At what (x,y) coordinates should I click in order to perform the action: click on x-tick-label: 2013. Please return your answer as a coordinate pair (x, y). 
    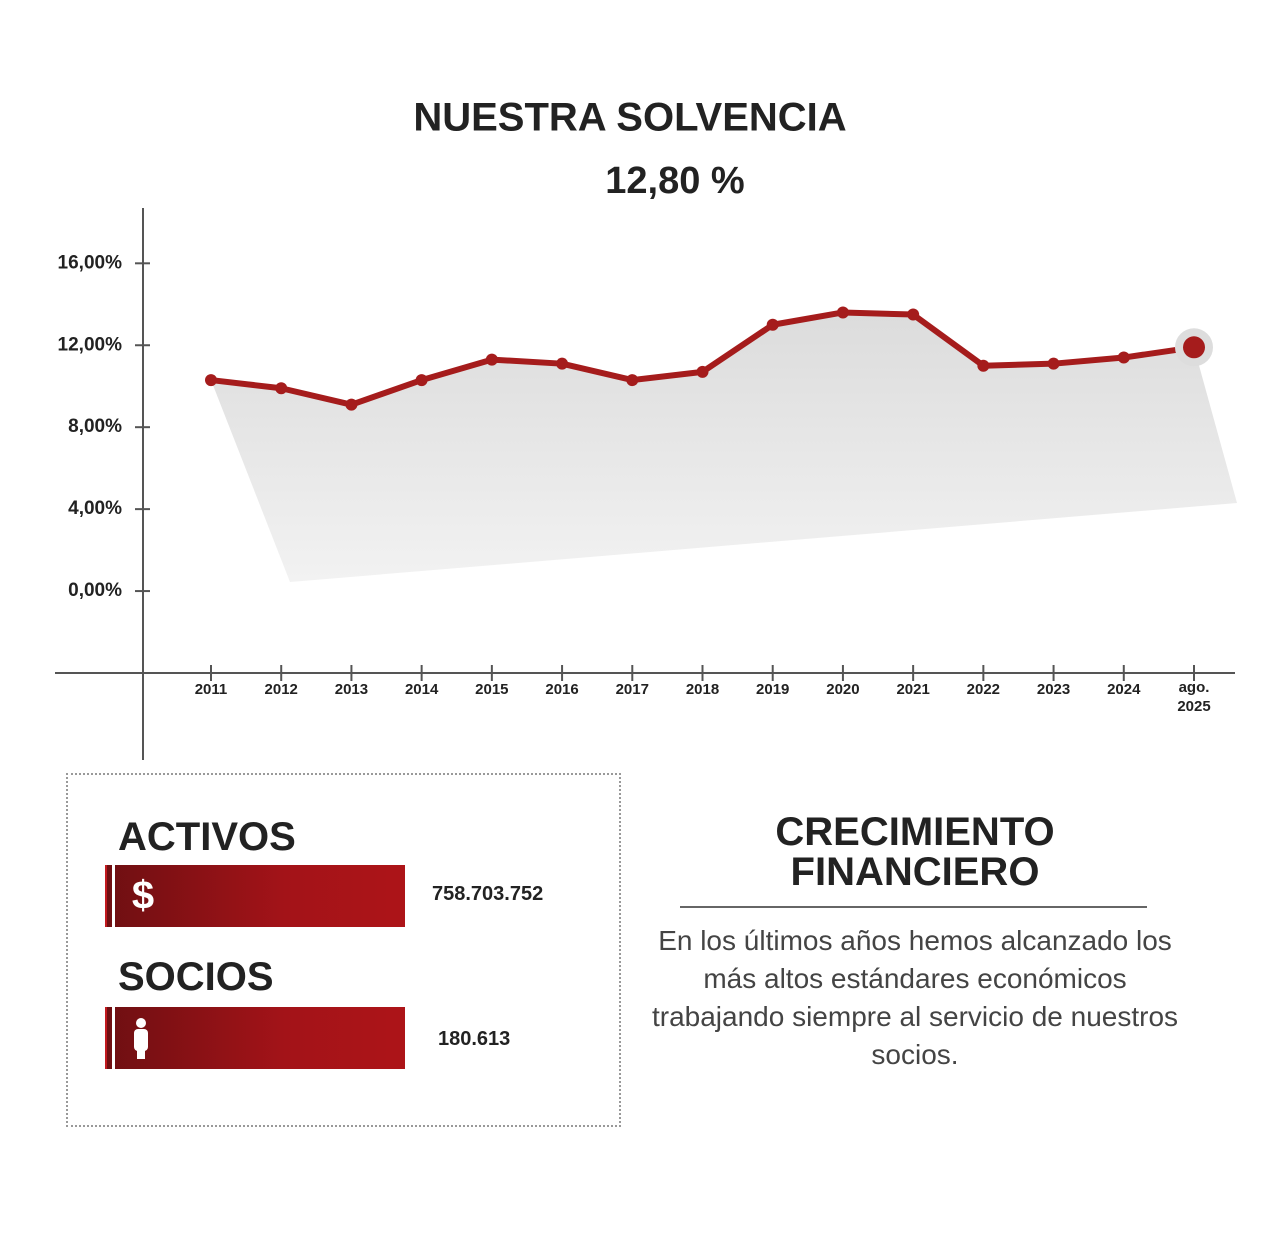
    Looking at the image, I should click on (351, 689).